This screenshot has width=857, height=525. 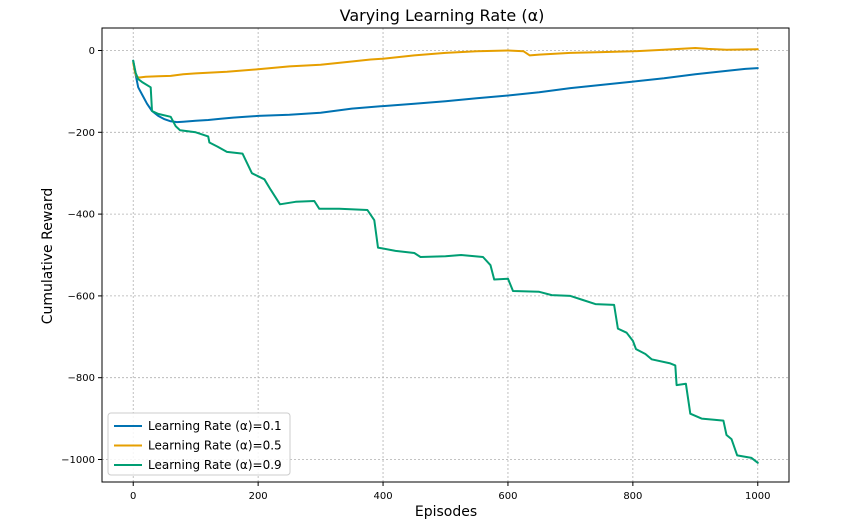 What do you see at coordinates (757, 496) in the screenshot?
I see `x-tick-label: 1000` at bounding box center [757, 496].